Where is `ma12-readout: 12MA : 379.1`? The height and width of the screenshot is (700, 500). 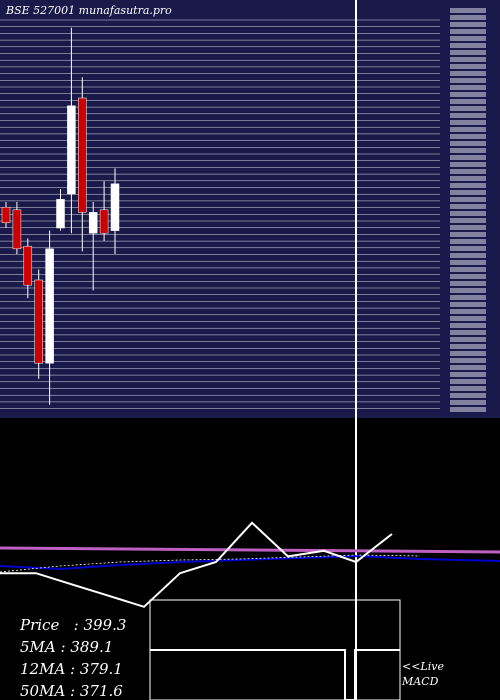
ma12-readout: 12MA : 379.1 is located at coordinates (71, 669).